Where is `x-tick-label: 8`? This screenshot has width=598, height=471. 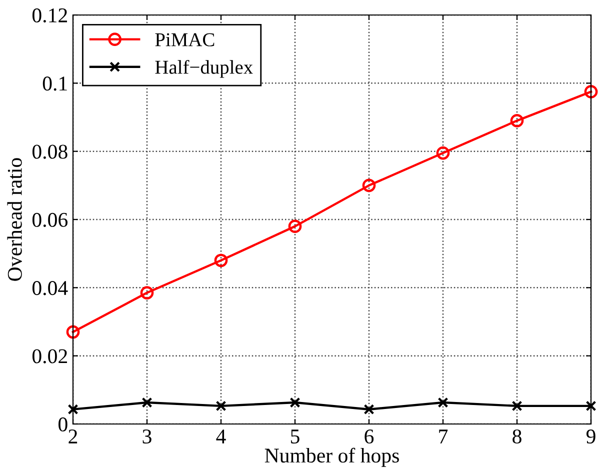 x-tick-label: 8 is located at coordinates (517, 436).